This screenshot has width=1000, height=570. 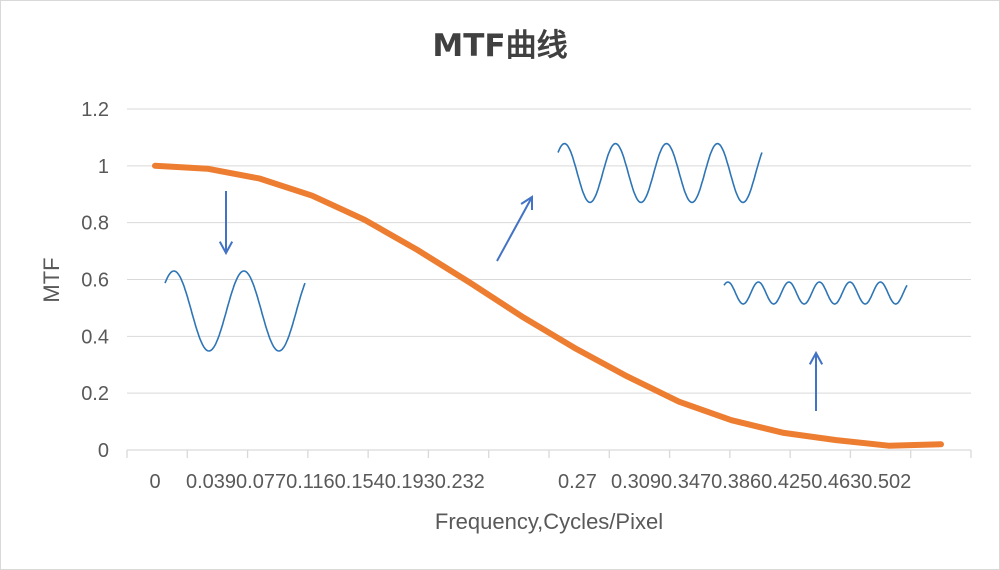 I want to click on y-tick-label-0.8: 0.8, so click(x=95, y=224).